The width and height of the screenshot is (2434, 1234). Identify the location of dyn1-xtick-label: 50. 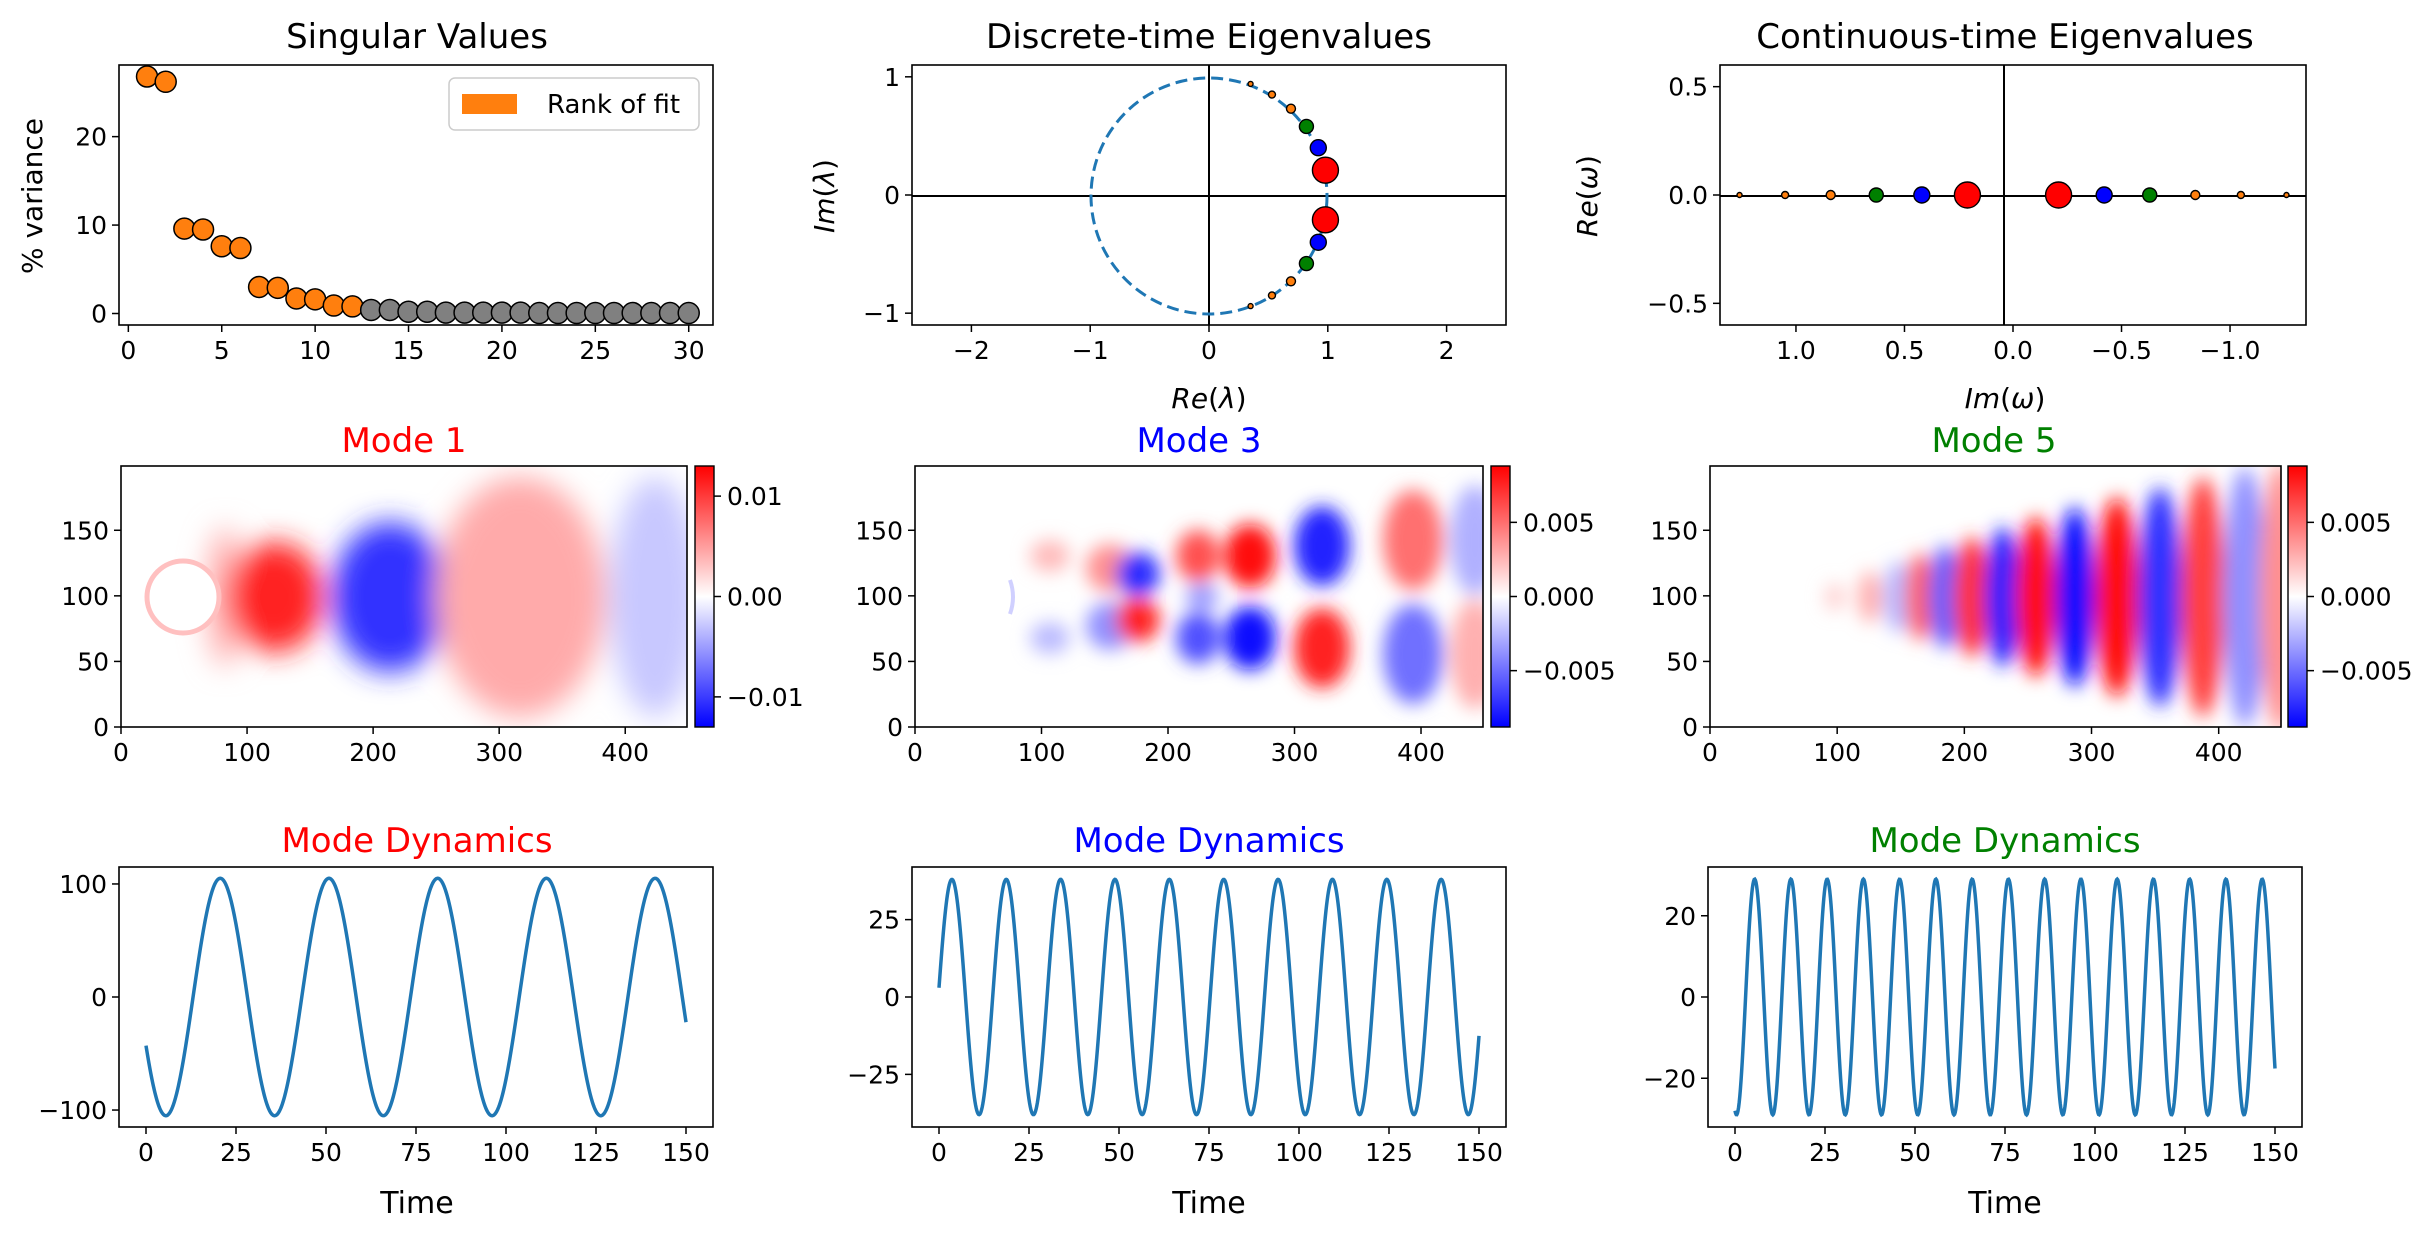
(326, 1152).